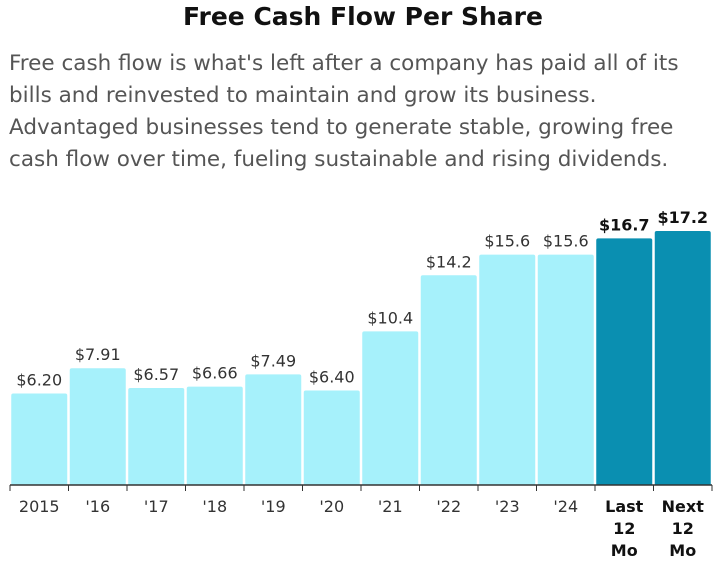  I want to click on x-tick-label: '19, so click(273, 506).